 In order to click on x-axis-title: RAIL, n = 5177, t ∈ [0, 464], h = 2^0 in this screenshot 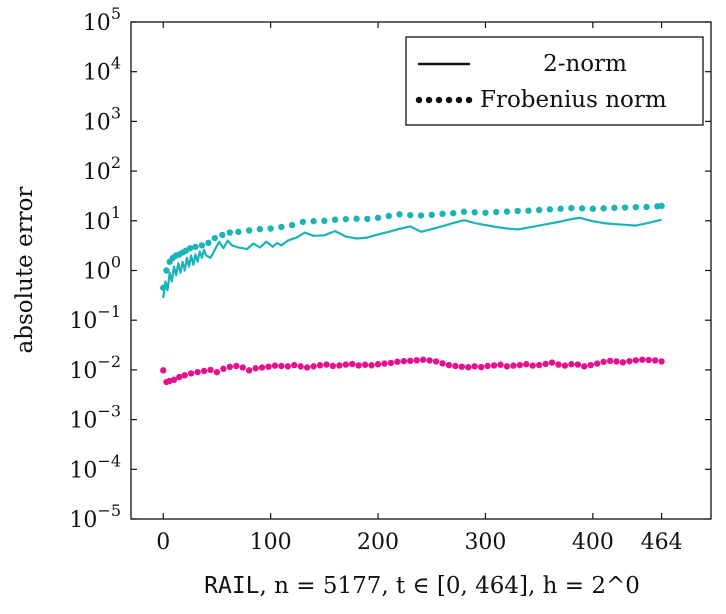, I will do `click(422, 586)`.